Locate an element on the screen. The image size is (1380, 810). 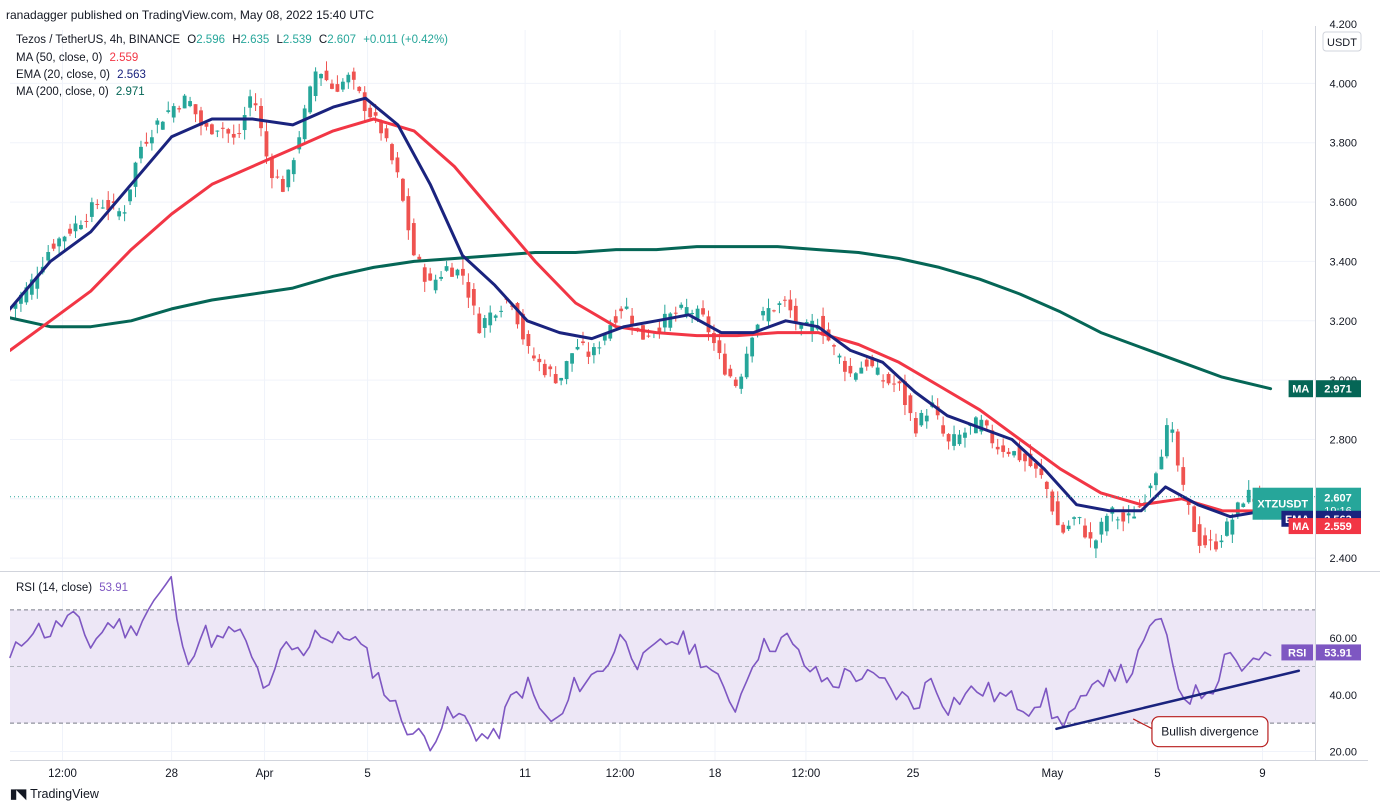
ma200-legend: MA (200, close, 0) 2.971 is located at coordinates (80, 92).